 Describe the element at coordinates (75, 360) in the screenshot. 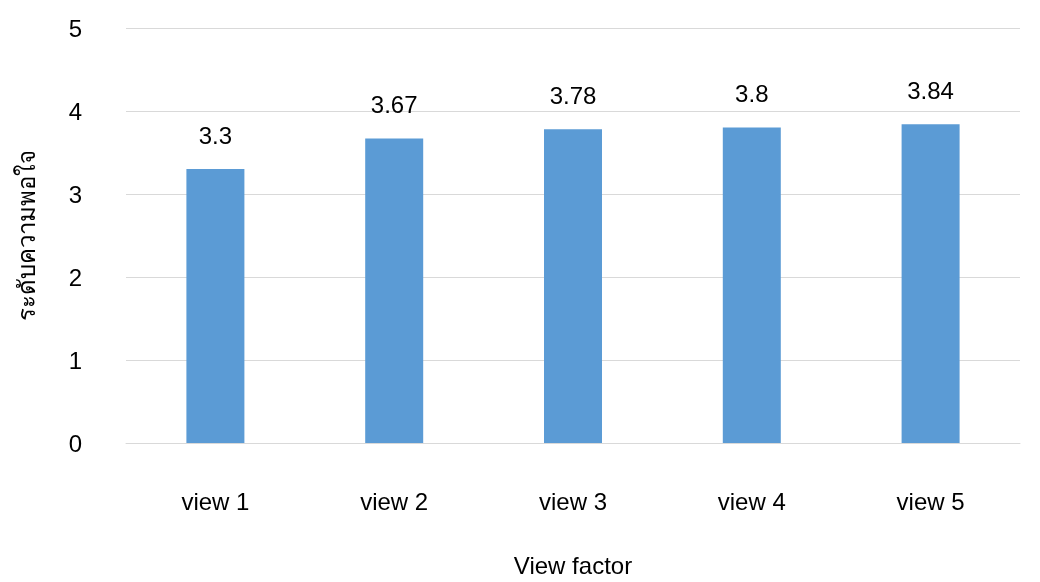

I see `y-tick-label: 1` at that location.